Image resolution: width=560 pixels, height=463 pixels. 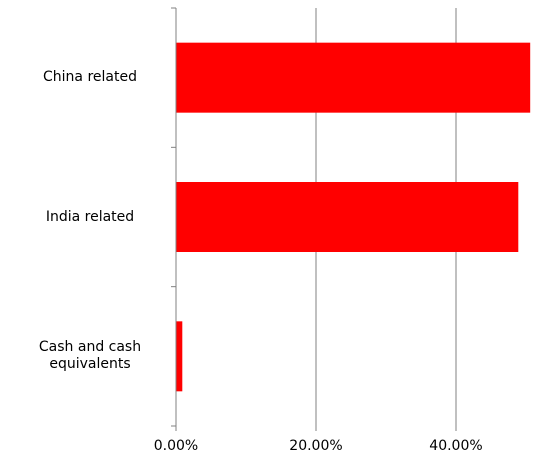 I want to click on x-tick-label-0: 0.00%, so click(x=176, y=446).